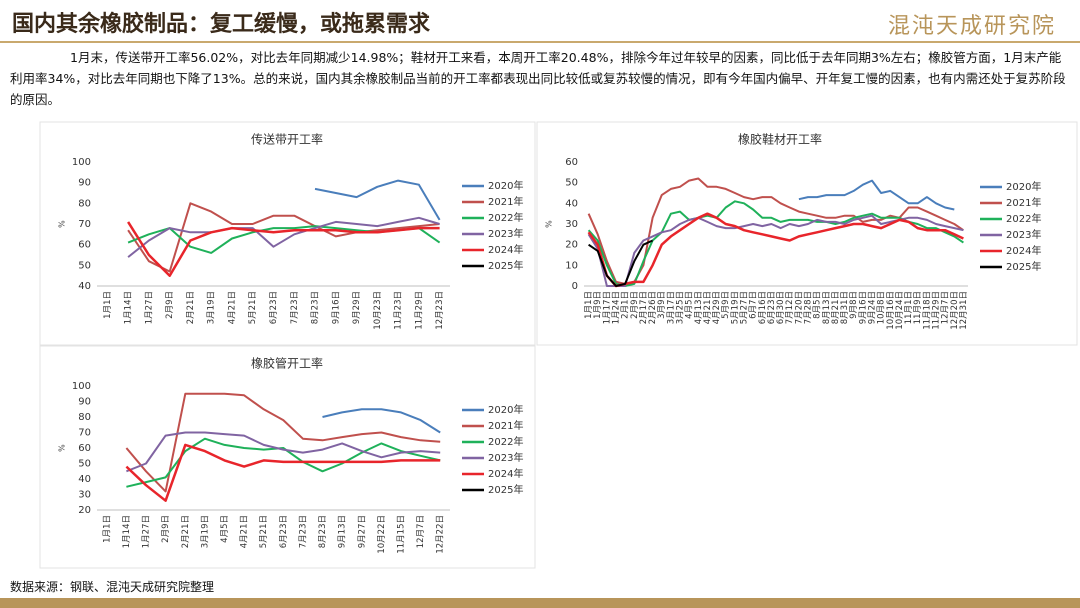 The width and height of the screenshot is (1080, 608). Describe the element at coordinates (401, 534) in the screenshot. I see `x-tick-label: 11月15日` at that location.